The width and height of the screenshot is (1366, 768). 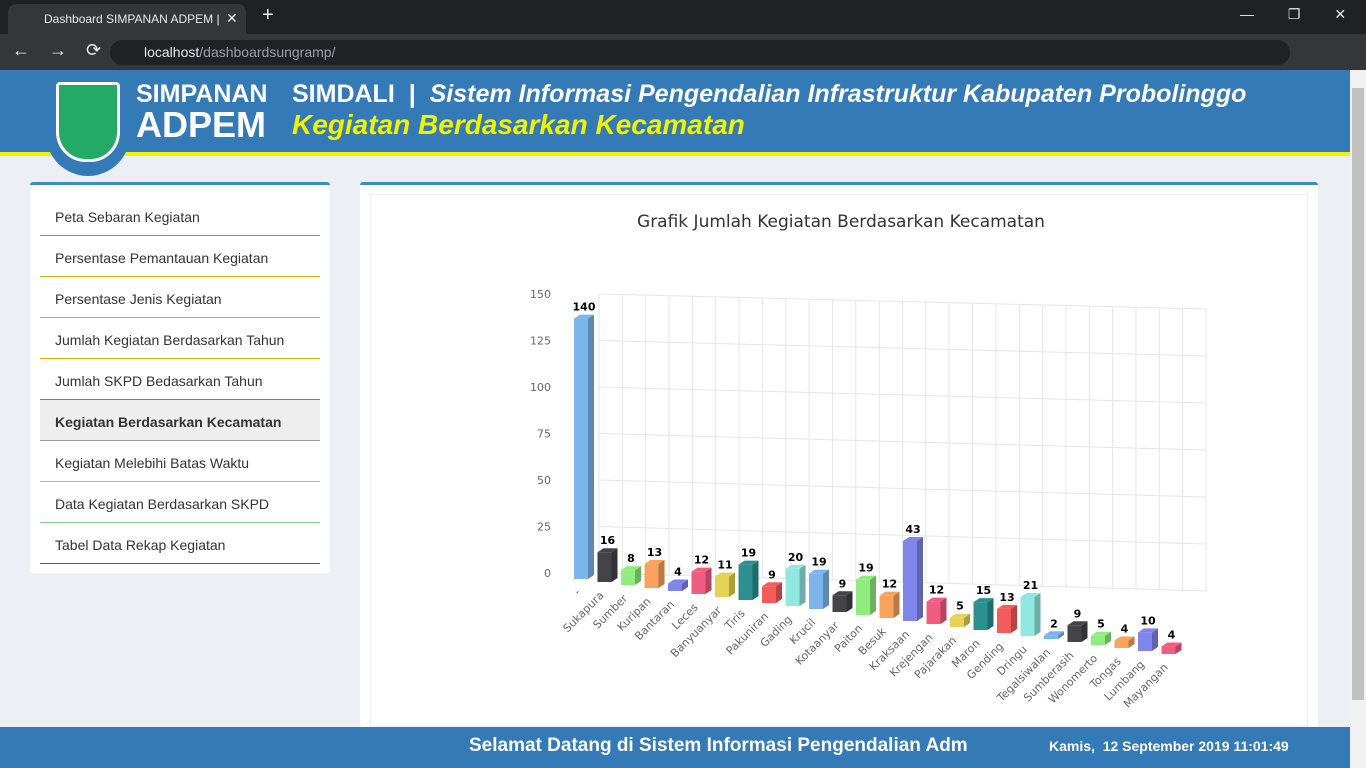 What do you see at coordinates (180, 502) in the screenshot?
I see `menu-item: Data Kegiatan Berdasarkan SKPD` at bounding box center [180, 502].